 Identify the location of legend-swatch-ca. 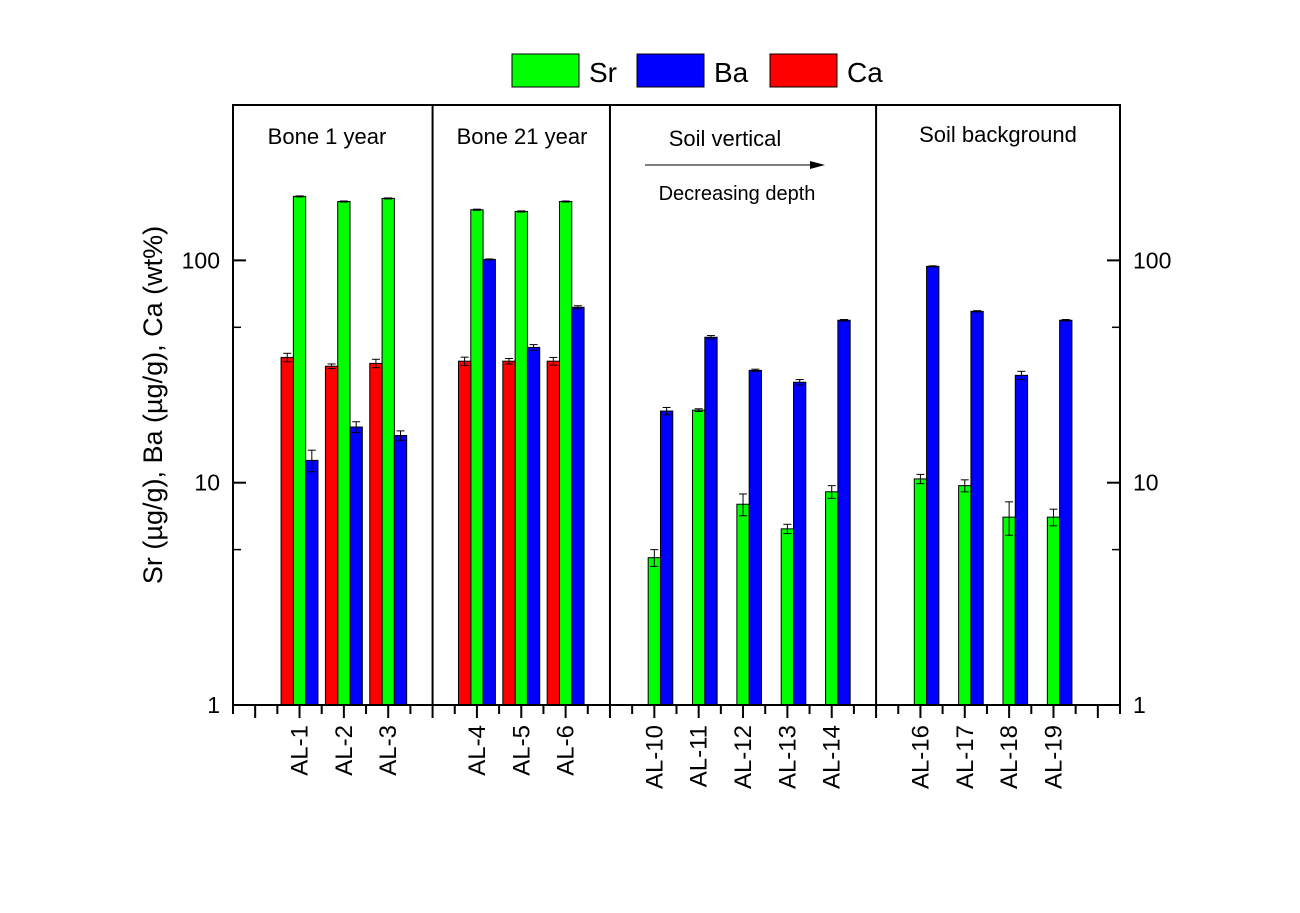
(803, 70).